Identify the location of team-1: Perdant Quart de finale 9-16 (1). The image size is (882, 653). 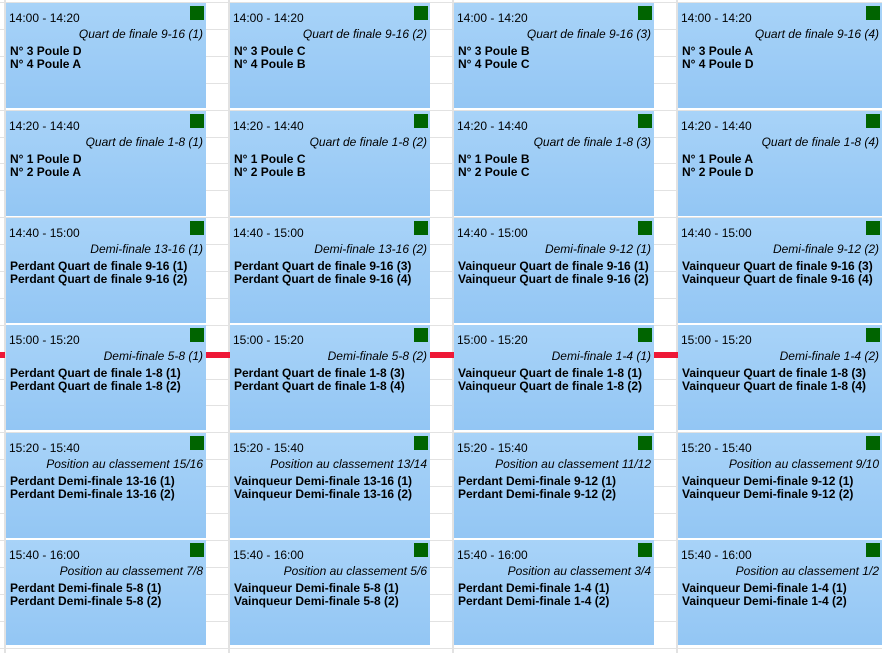
(99, 266).